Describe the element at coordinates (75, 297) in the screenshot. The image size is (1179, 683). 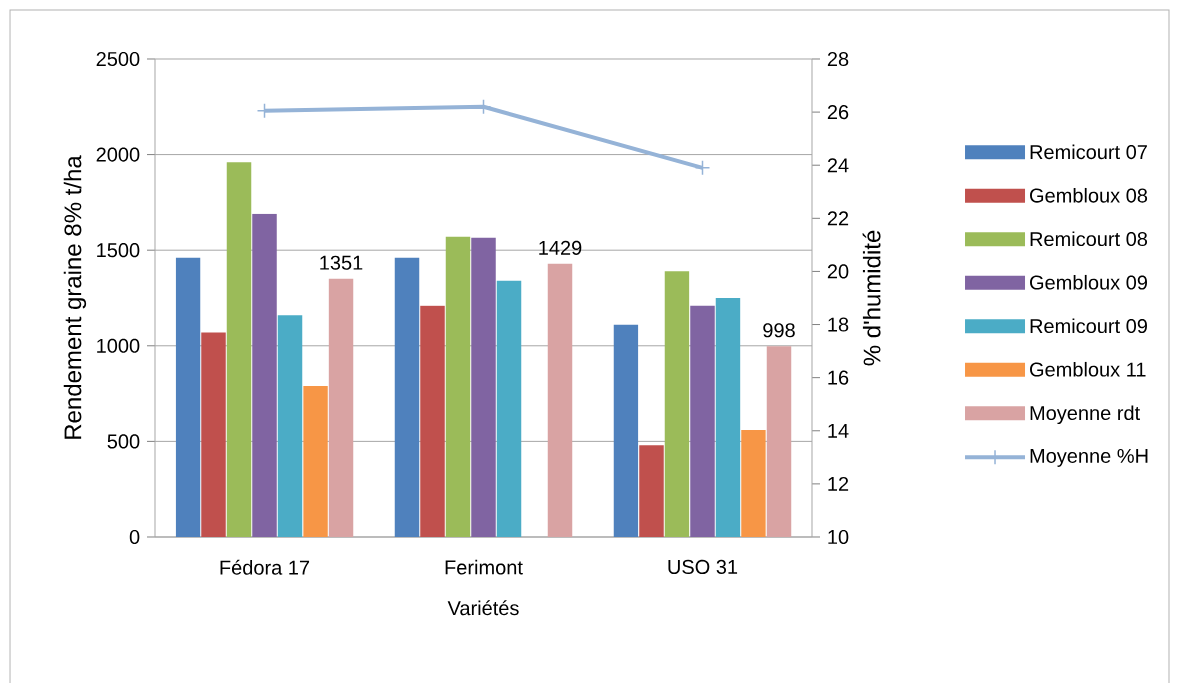
I see `y-axis-title: Rendement graine 8% t/ha` at that location.